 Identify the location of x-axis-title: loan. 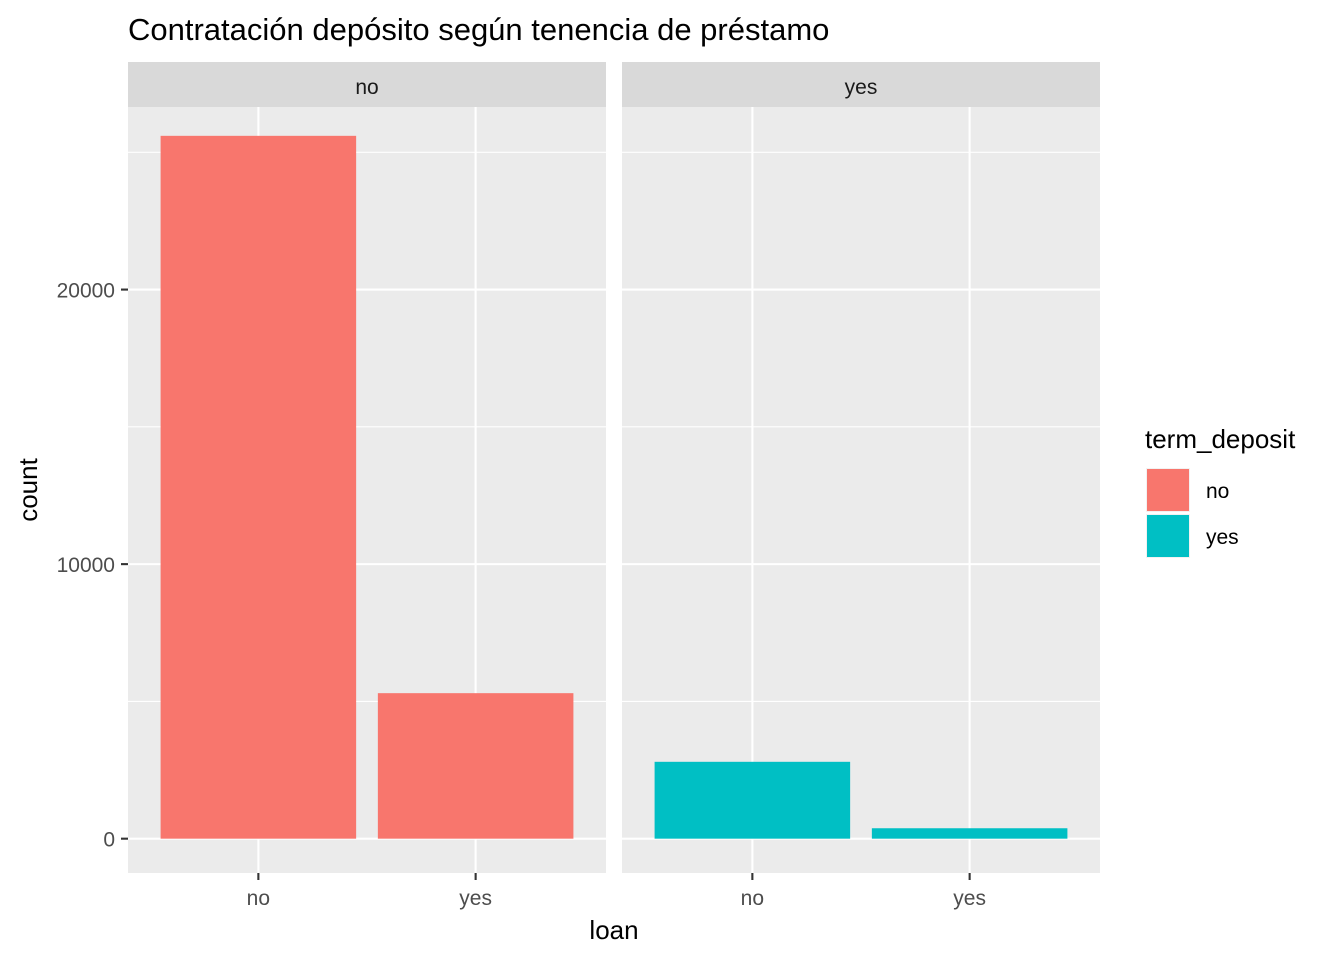
(613, 930).